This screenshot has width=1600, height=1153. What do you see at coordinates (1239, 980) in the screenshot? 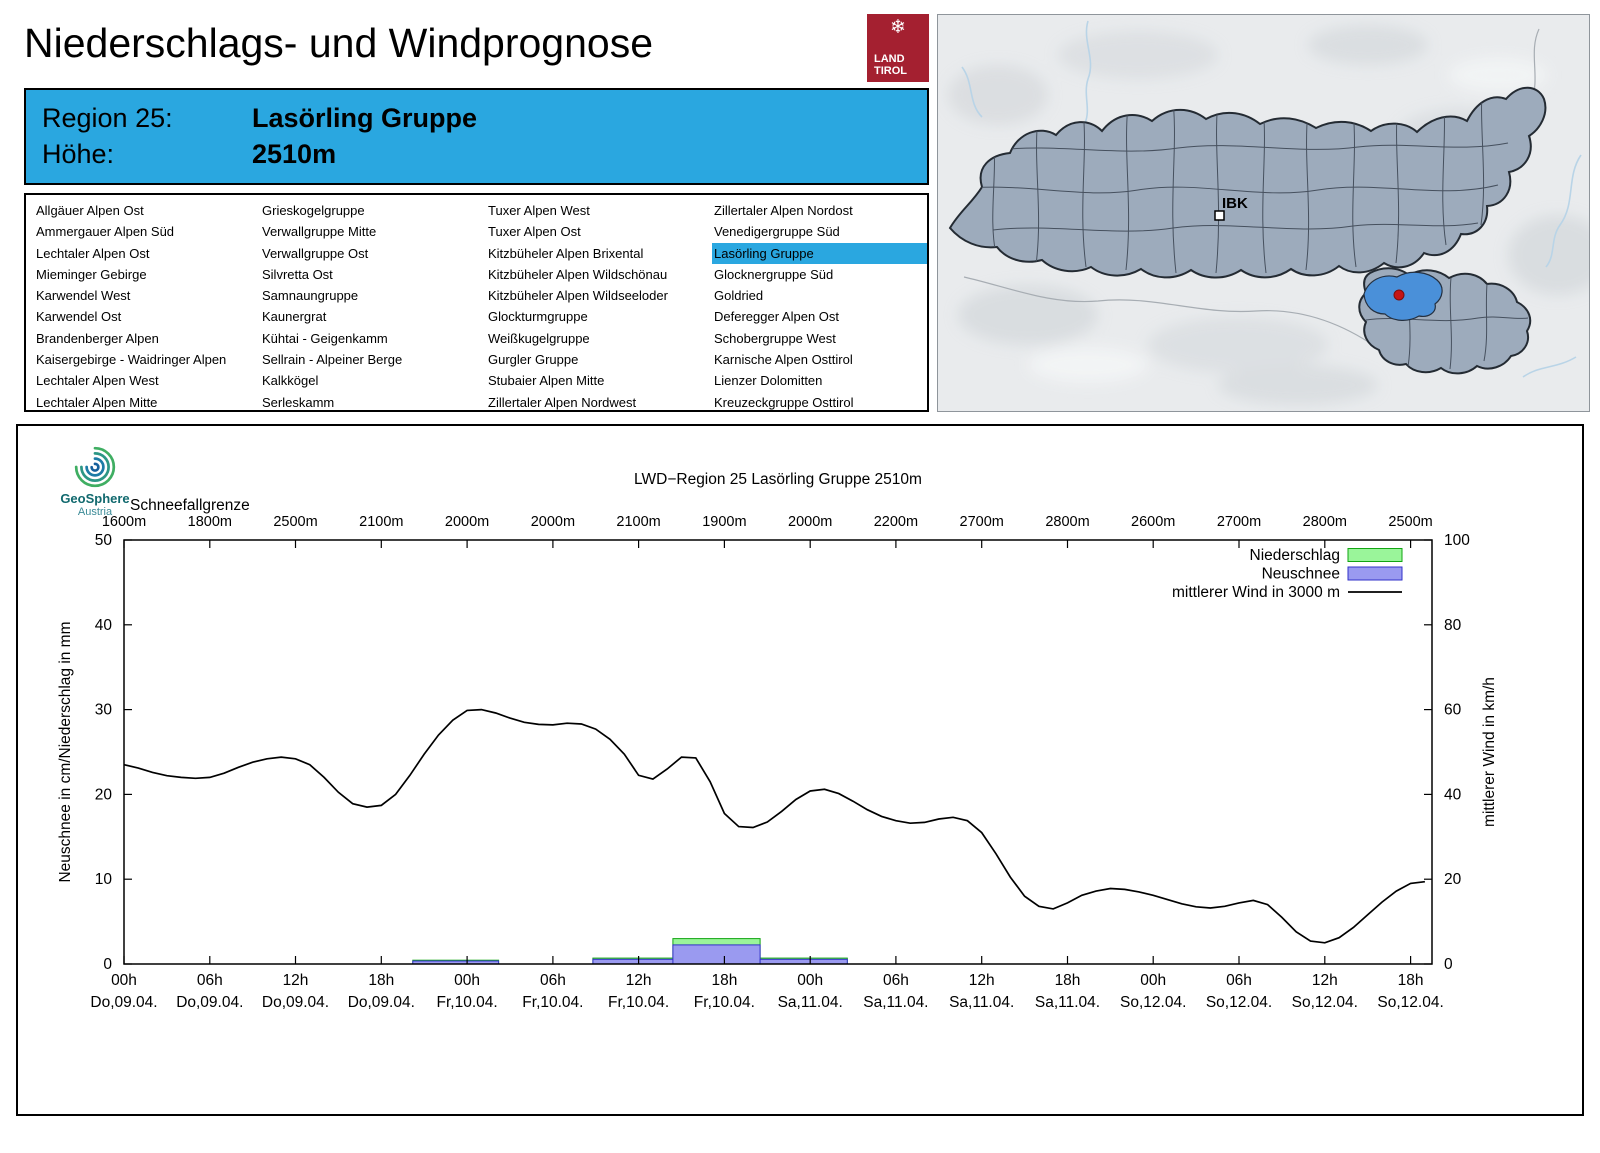
I see `x-tick-hour-label: 06h` at bounding box center [1239, 980].